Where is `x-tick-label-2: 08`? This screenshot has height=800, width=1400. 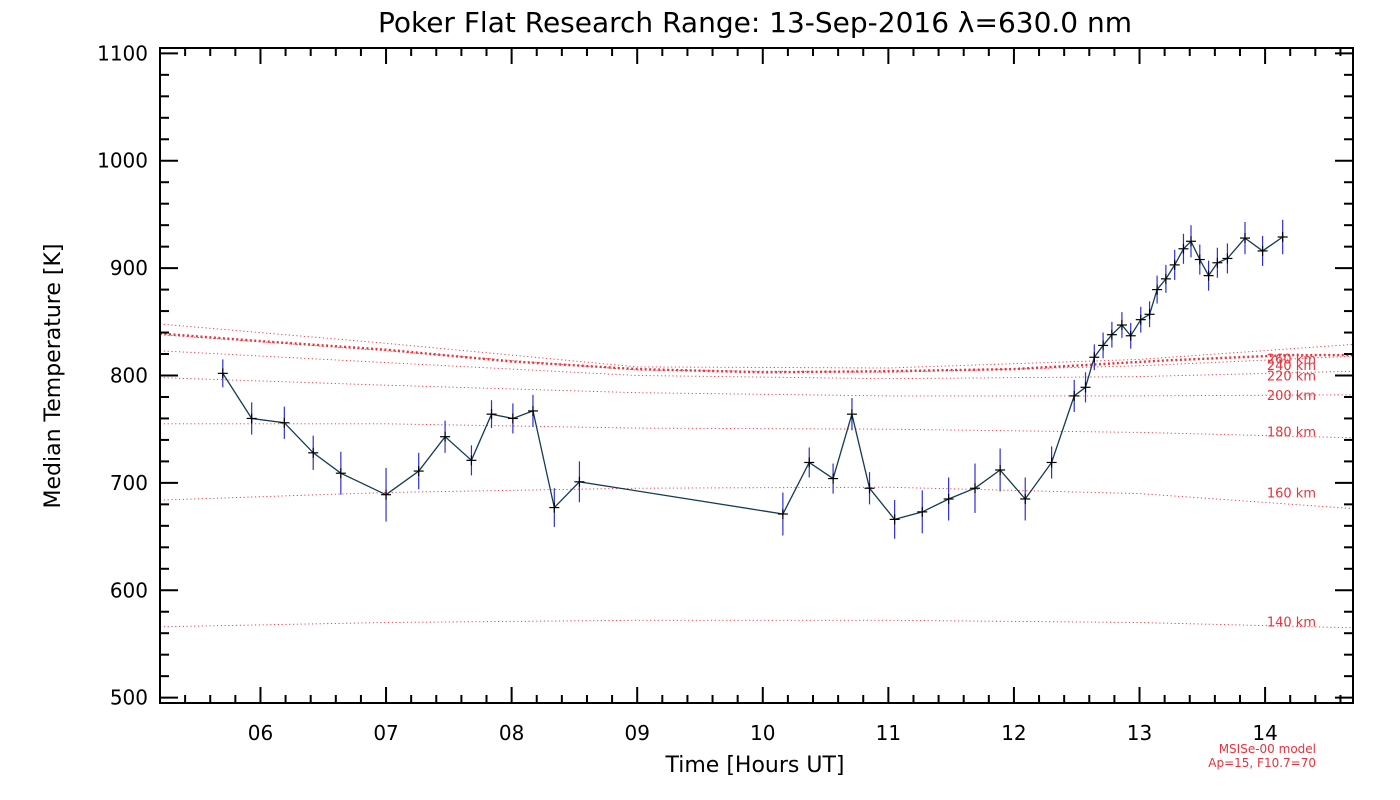 x-tick-label-2: 08 is located at coordinates (511, 733).